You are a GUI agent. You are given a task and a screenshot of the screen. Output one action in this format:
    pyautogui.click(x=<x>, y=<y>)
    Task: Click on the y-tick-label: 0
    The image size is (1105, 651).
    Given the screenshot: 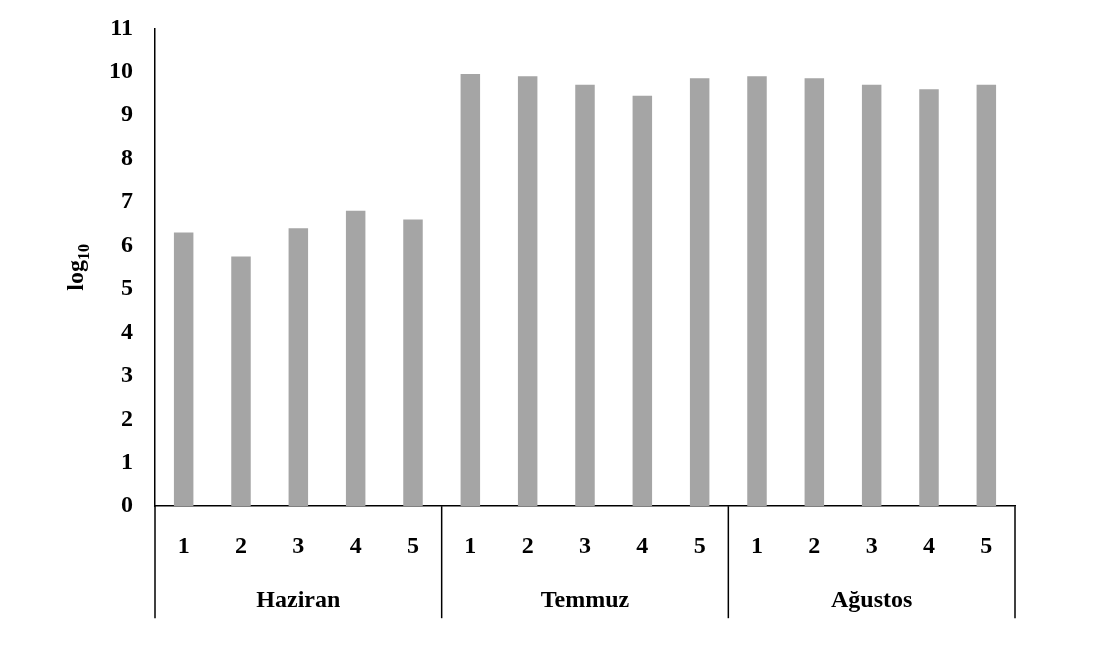 What is the action you would take?
    pyautogui.click(x=127, y=504)
    